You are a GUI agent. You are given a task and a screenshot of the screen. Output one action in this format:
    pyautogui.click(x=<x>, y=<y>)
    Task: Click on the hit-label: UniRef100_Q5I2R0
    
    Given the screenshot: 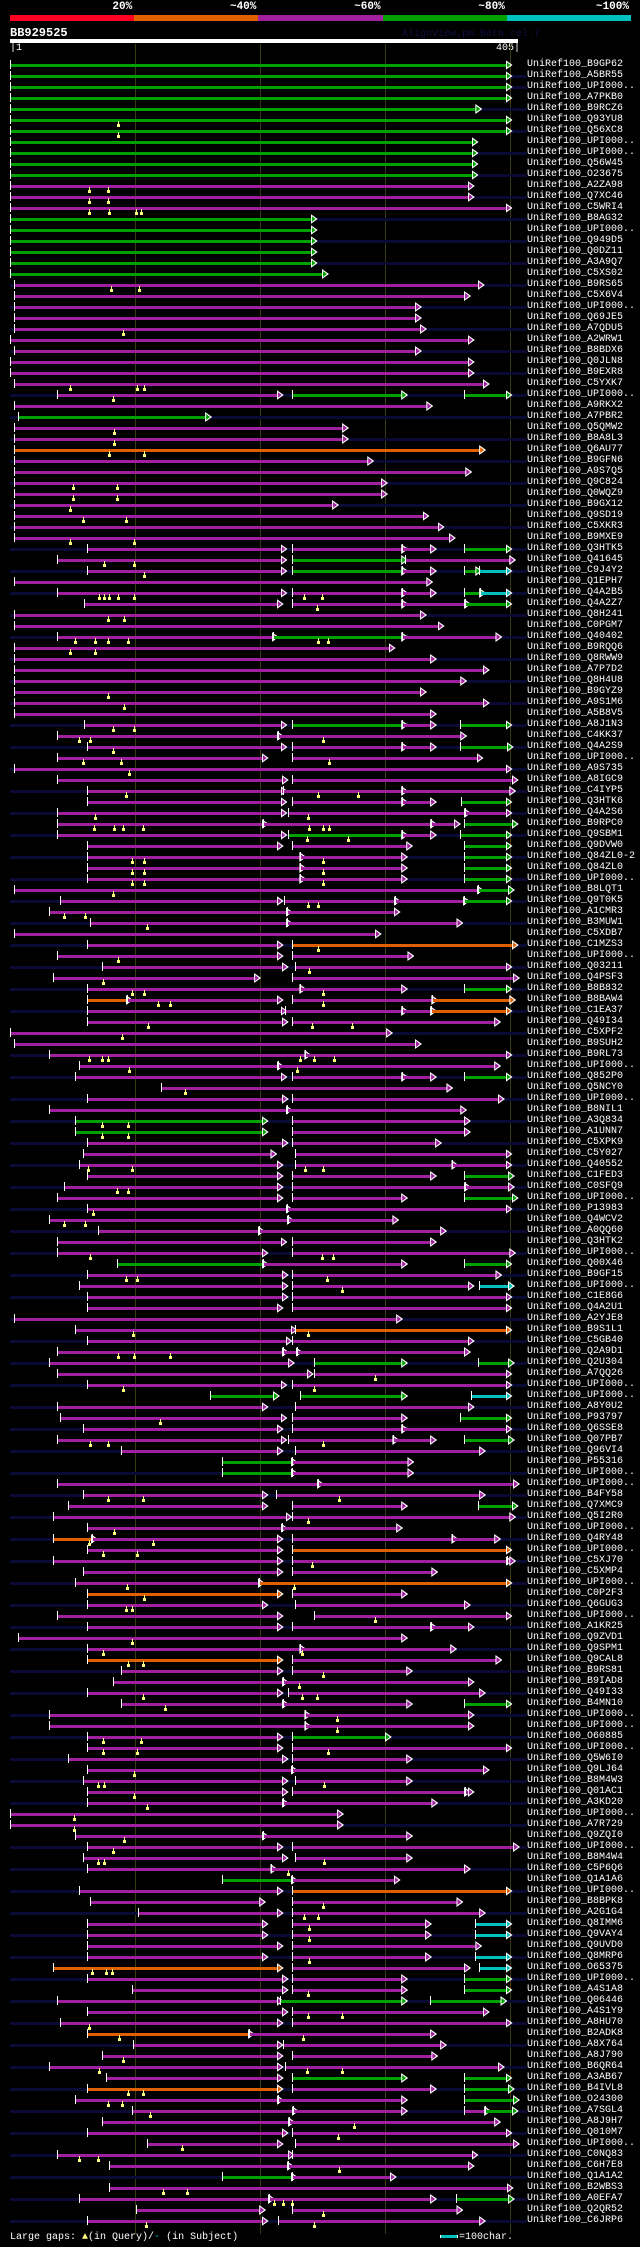 What is the action you would take?
    pyautogui.click(x=575, y=1516)
    